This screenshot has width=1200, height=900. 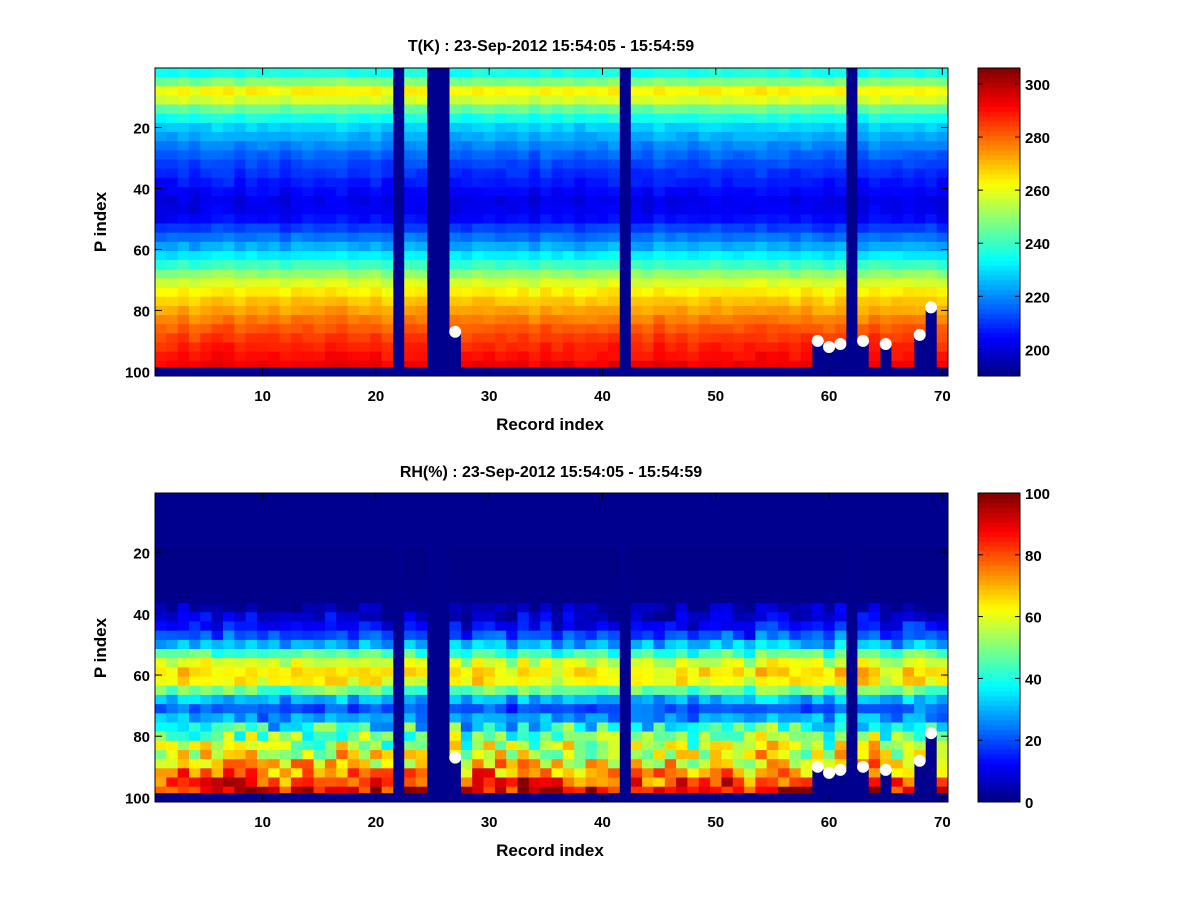 What do you see at coordinates (1033, 741) in the screenshot?
I see `colorbar-tick-label: 20` at bounding box center [1033, 741].